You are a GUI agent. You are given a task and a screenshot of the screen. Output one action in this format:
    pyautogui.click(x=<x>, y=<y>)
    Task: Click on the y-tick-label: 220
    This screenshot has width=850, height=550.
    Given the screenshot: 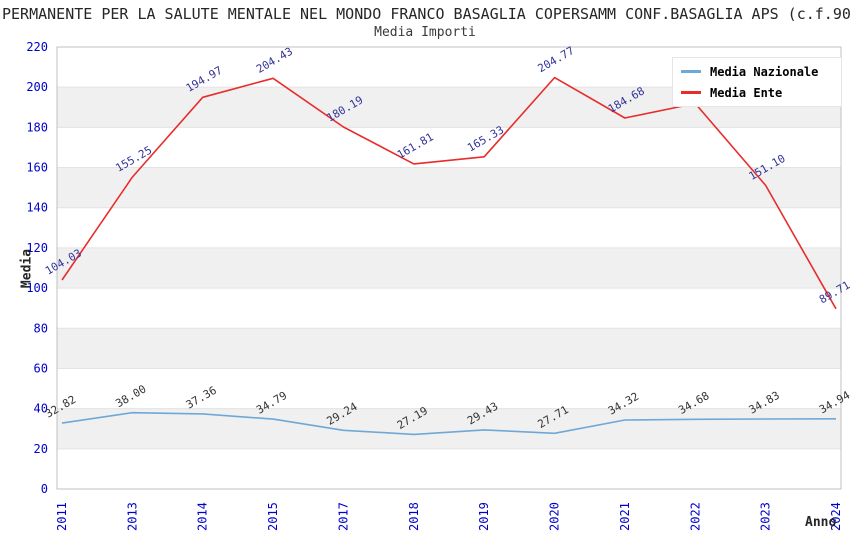 What is the action you would take?
    pyautogui.click(x=37, y=47)
    